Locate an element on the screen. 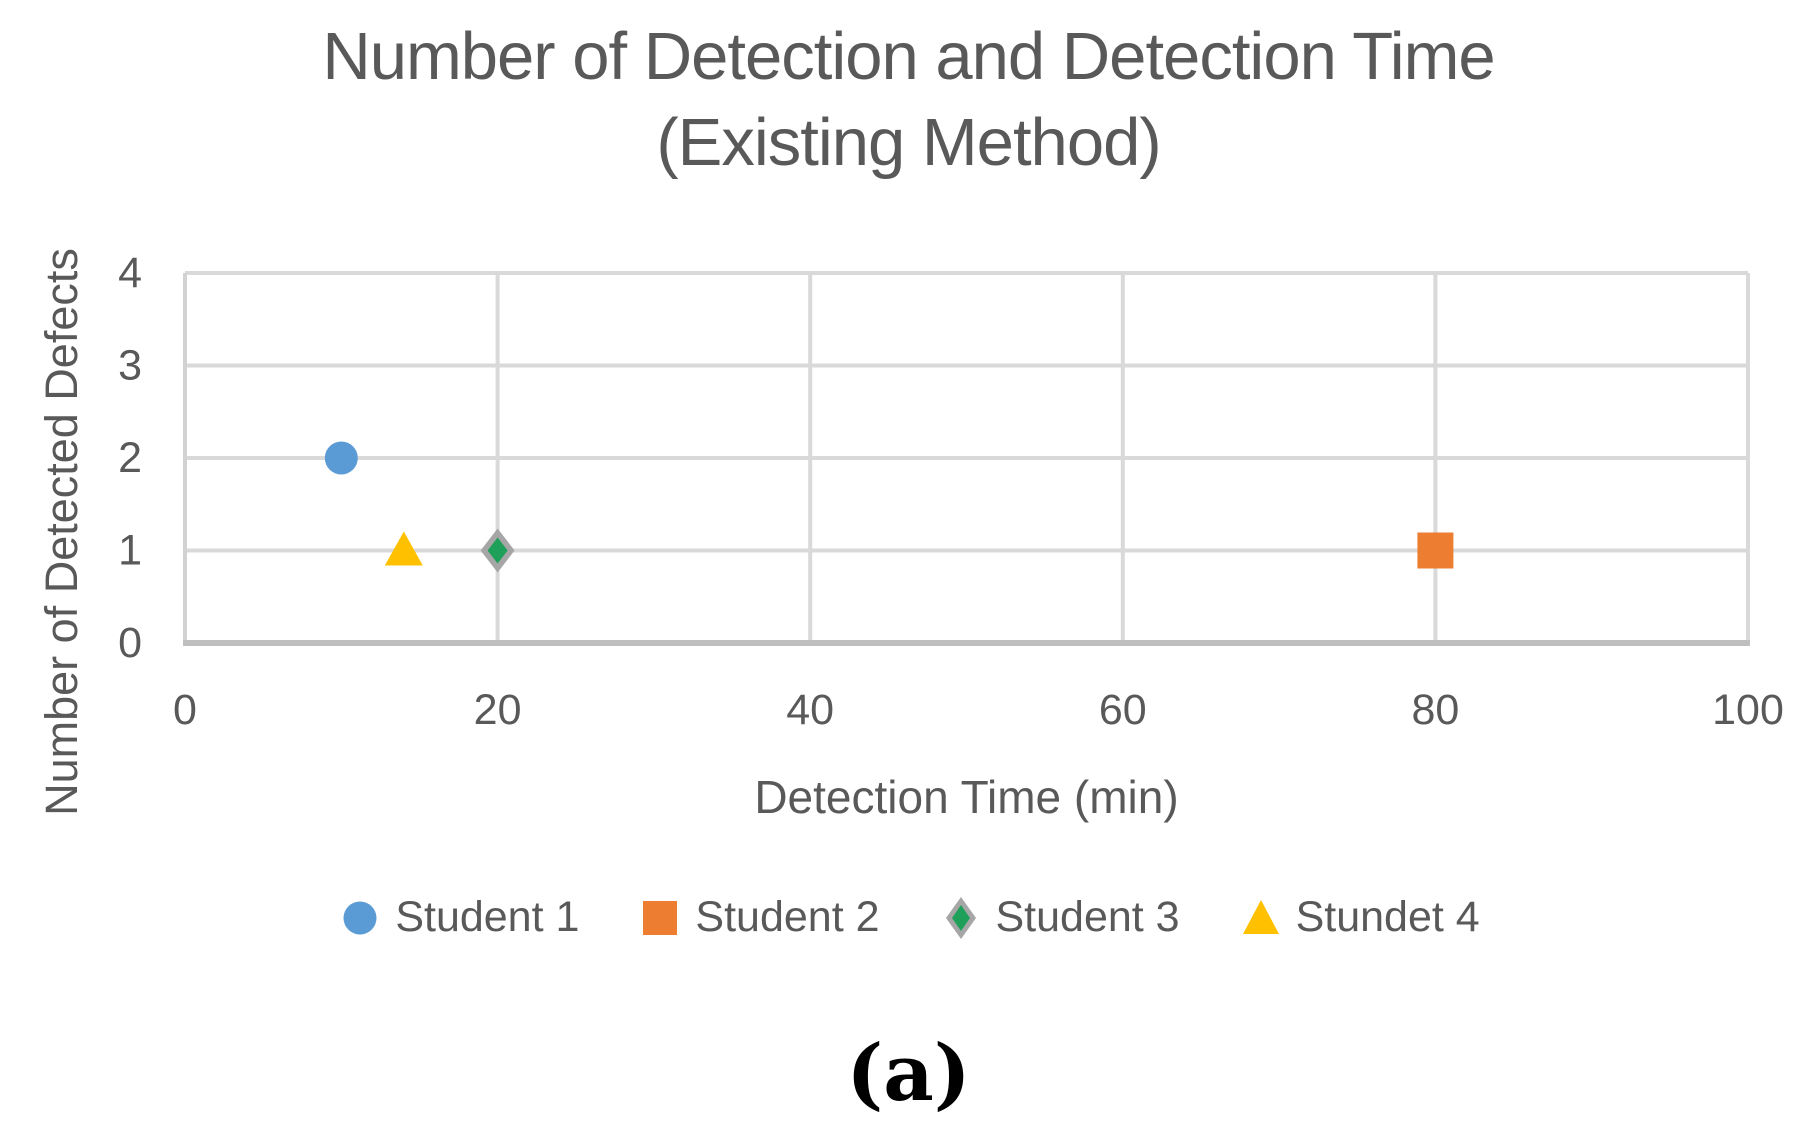  x-tick-label-40: 40 is located at coordinates (810, 710).